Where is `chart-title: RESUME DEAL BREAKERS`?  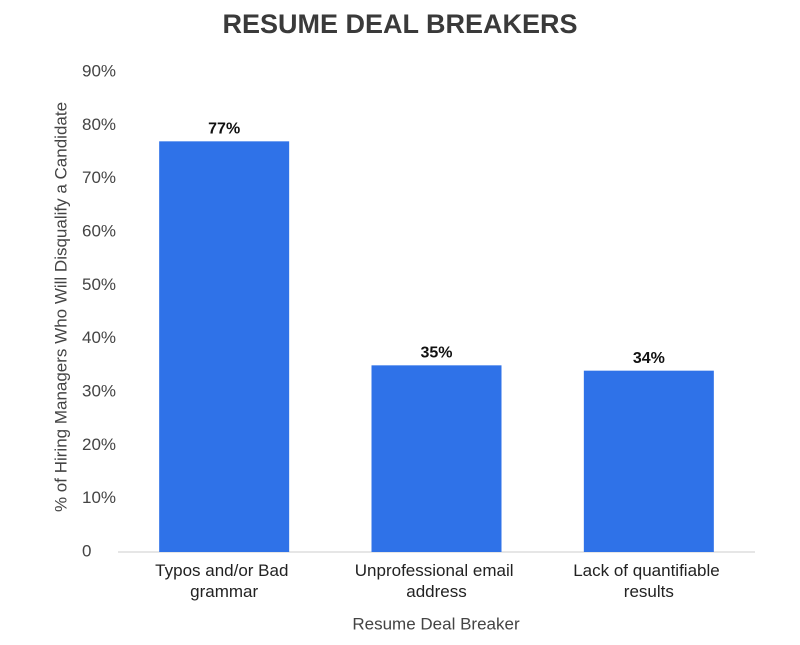 chart-title: RESUME DEAL BREAKERS is located at coordinates (399, 24).